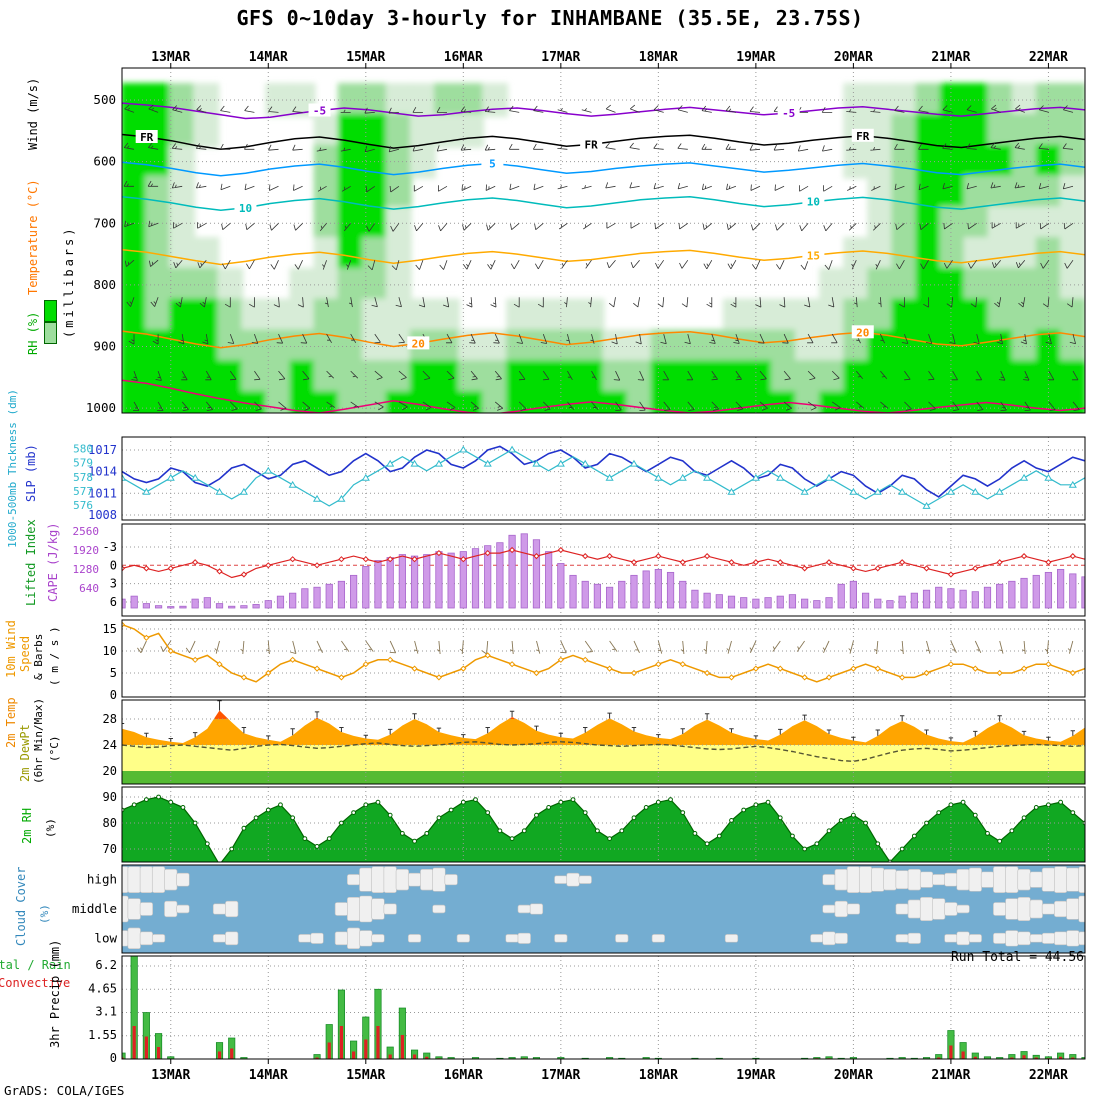 The image size is (1100, 1100). What do you see at coordinates (31, 473) in the screenshot?
I see `y-axis-label-slp: SLP (mb)` at bounding box center [31, 473].